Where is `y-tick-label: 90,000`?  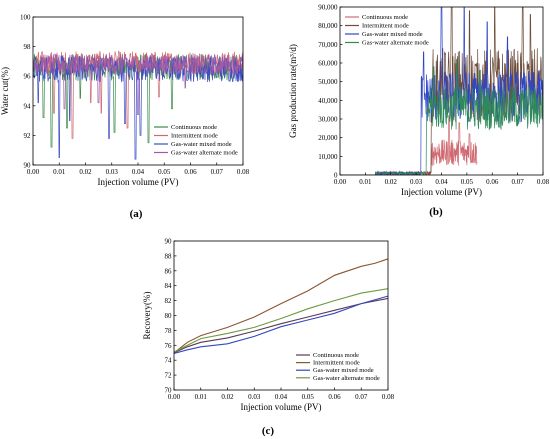 y-tick-label: 90,000 is located at coordinates (328, 8).